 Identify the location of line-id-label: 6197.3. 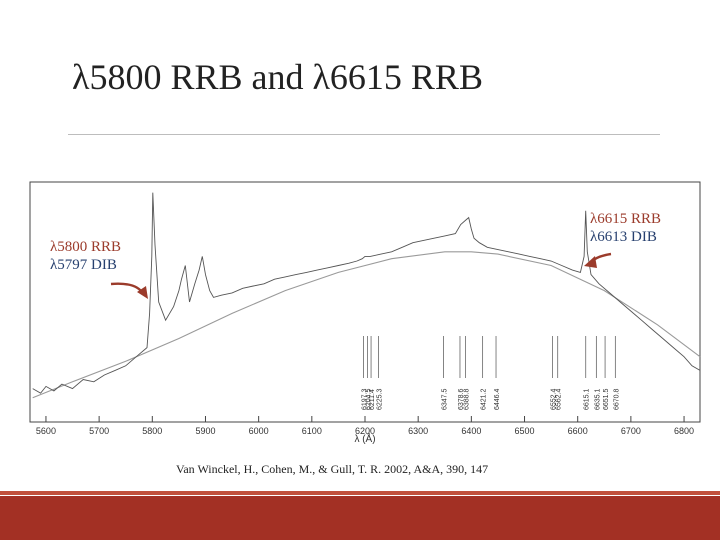
(365, 399).